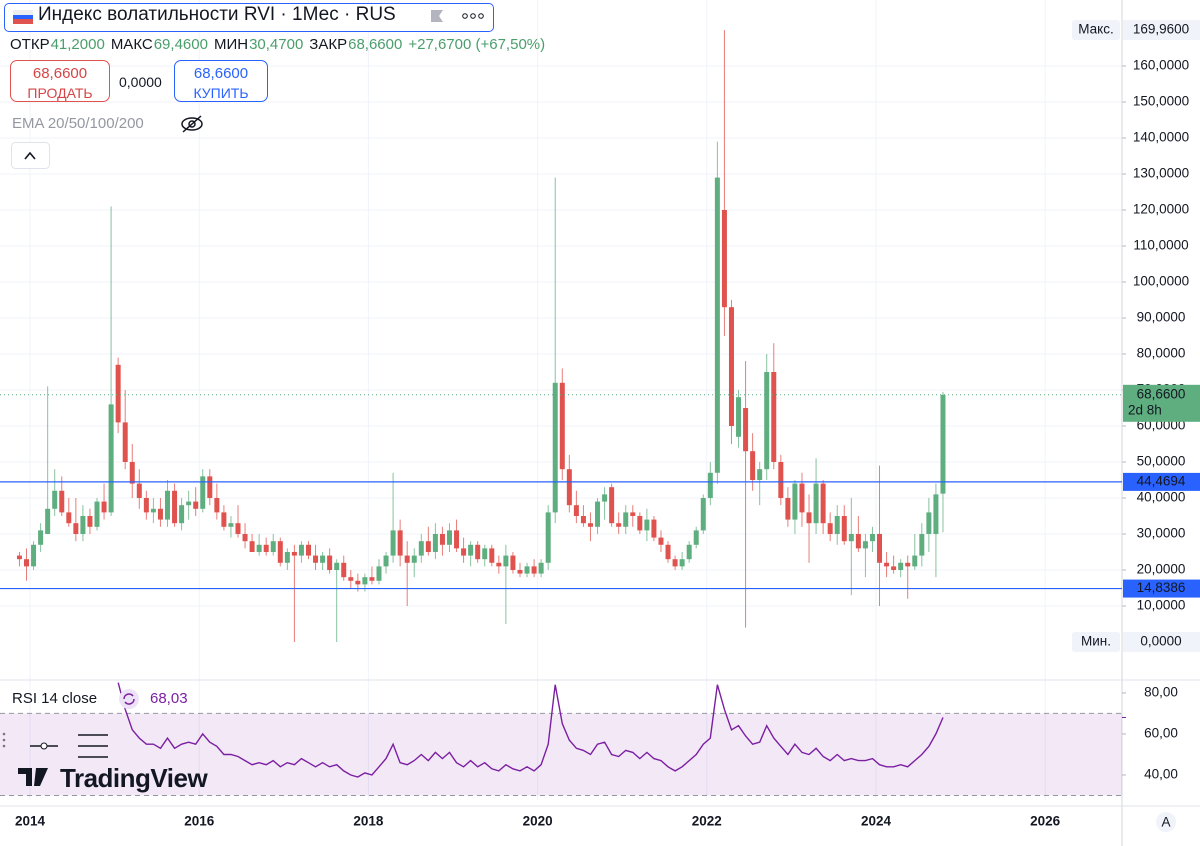  I want to click on y-tick-label: 120,0000, so click(1161, 209).